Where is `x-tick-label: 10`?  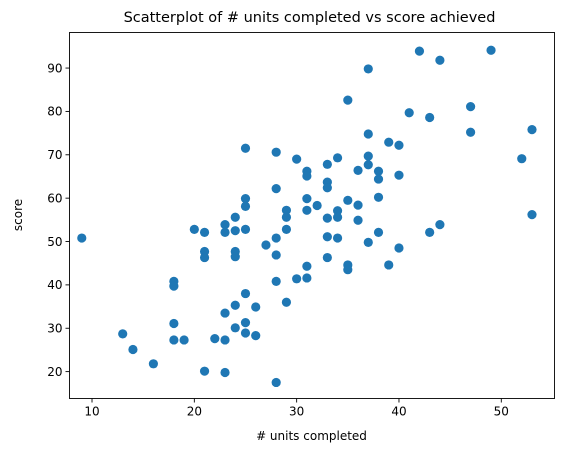
x-tick-label: 10 is located at coordinates (91, 412).